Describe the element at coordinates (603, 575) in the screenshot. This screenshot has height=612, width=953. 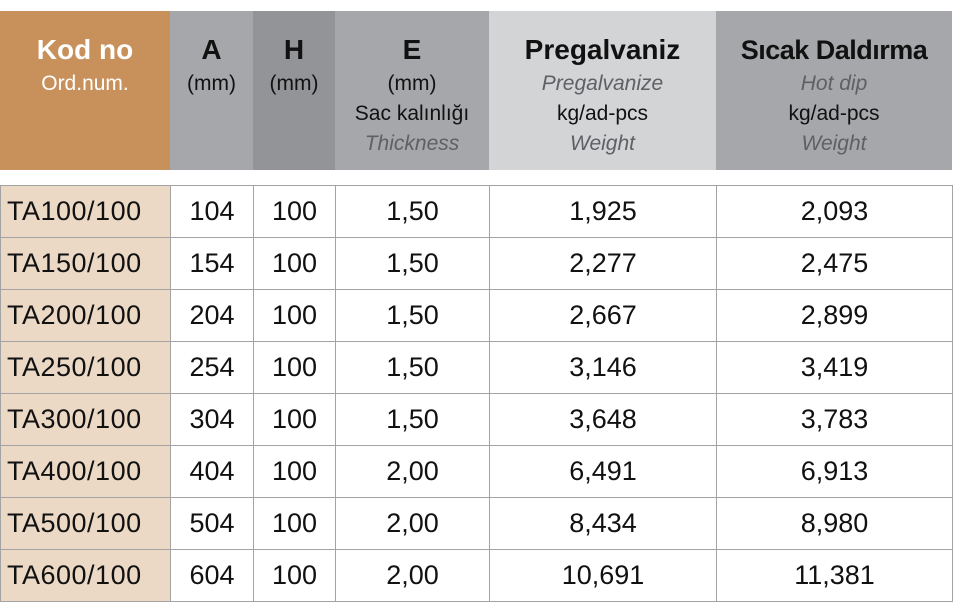
I see `cell-pregalvaniz: 10,691` at that location.